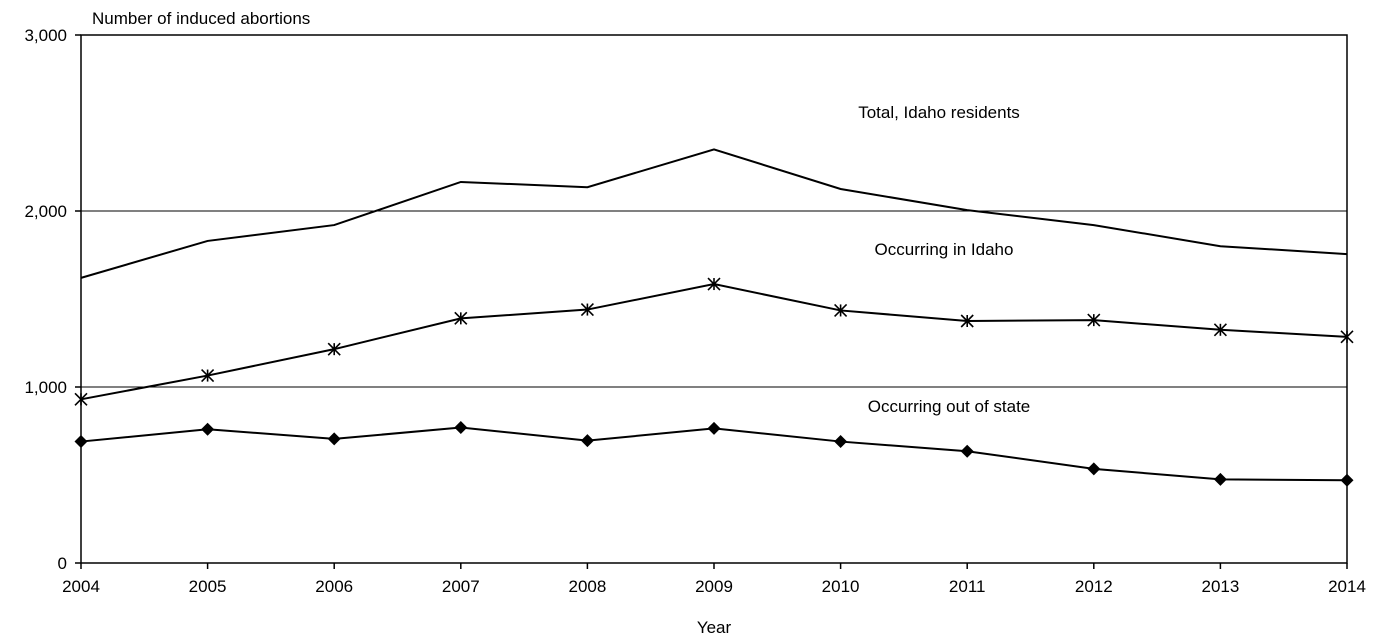 The image size is (1382, 641). I want to click on x-tick-label: 2005, so click(208, 586).